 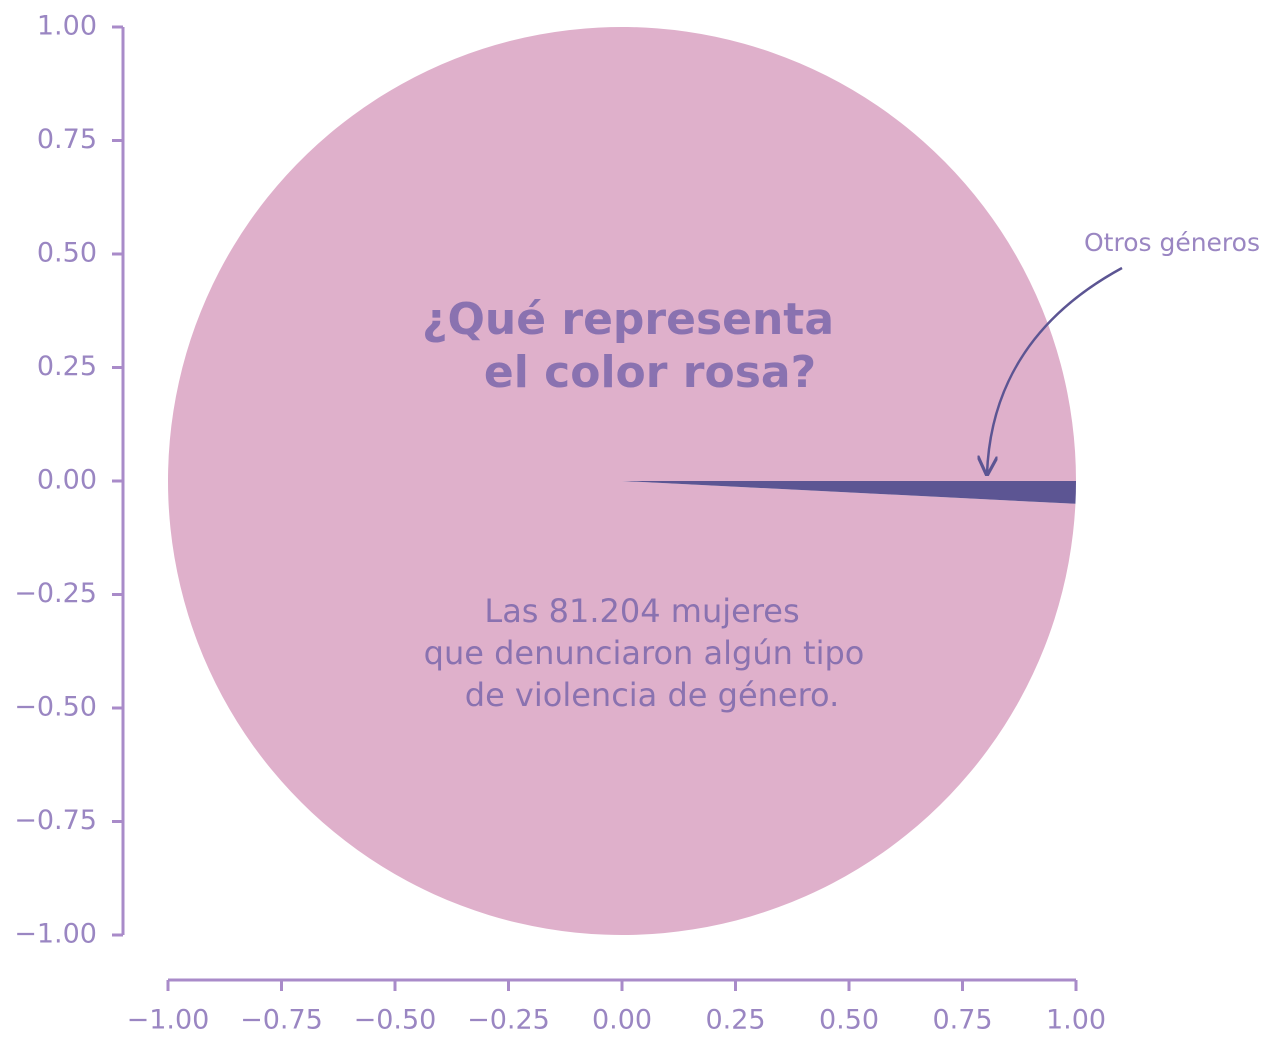 What do you see at coordinates (281, 1020) in the screenshot?
I see `x-tick-label: −0.75` at bounding box center [281, 1020].